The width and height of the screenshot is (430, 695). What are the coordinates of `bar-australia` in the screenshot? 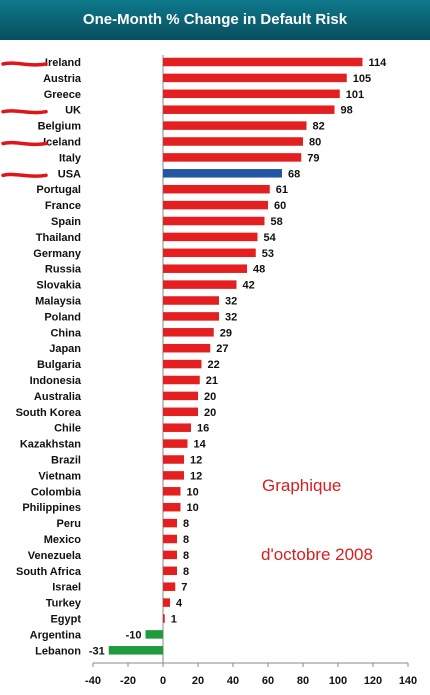 It's located at (180, 396).